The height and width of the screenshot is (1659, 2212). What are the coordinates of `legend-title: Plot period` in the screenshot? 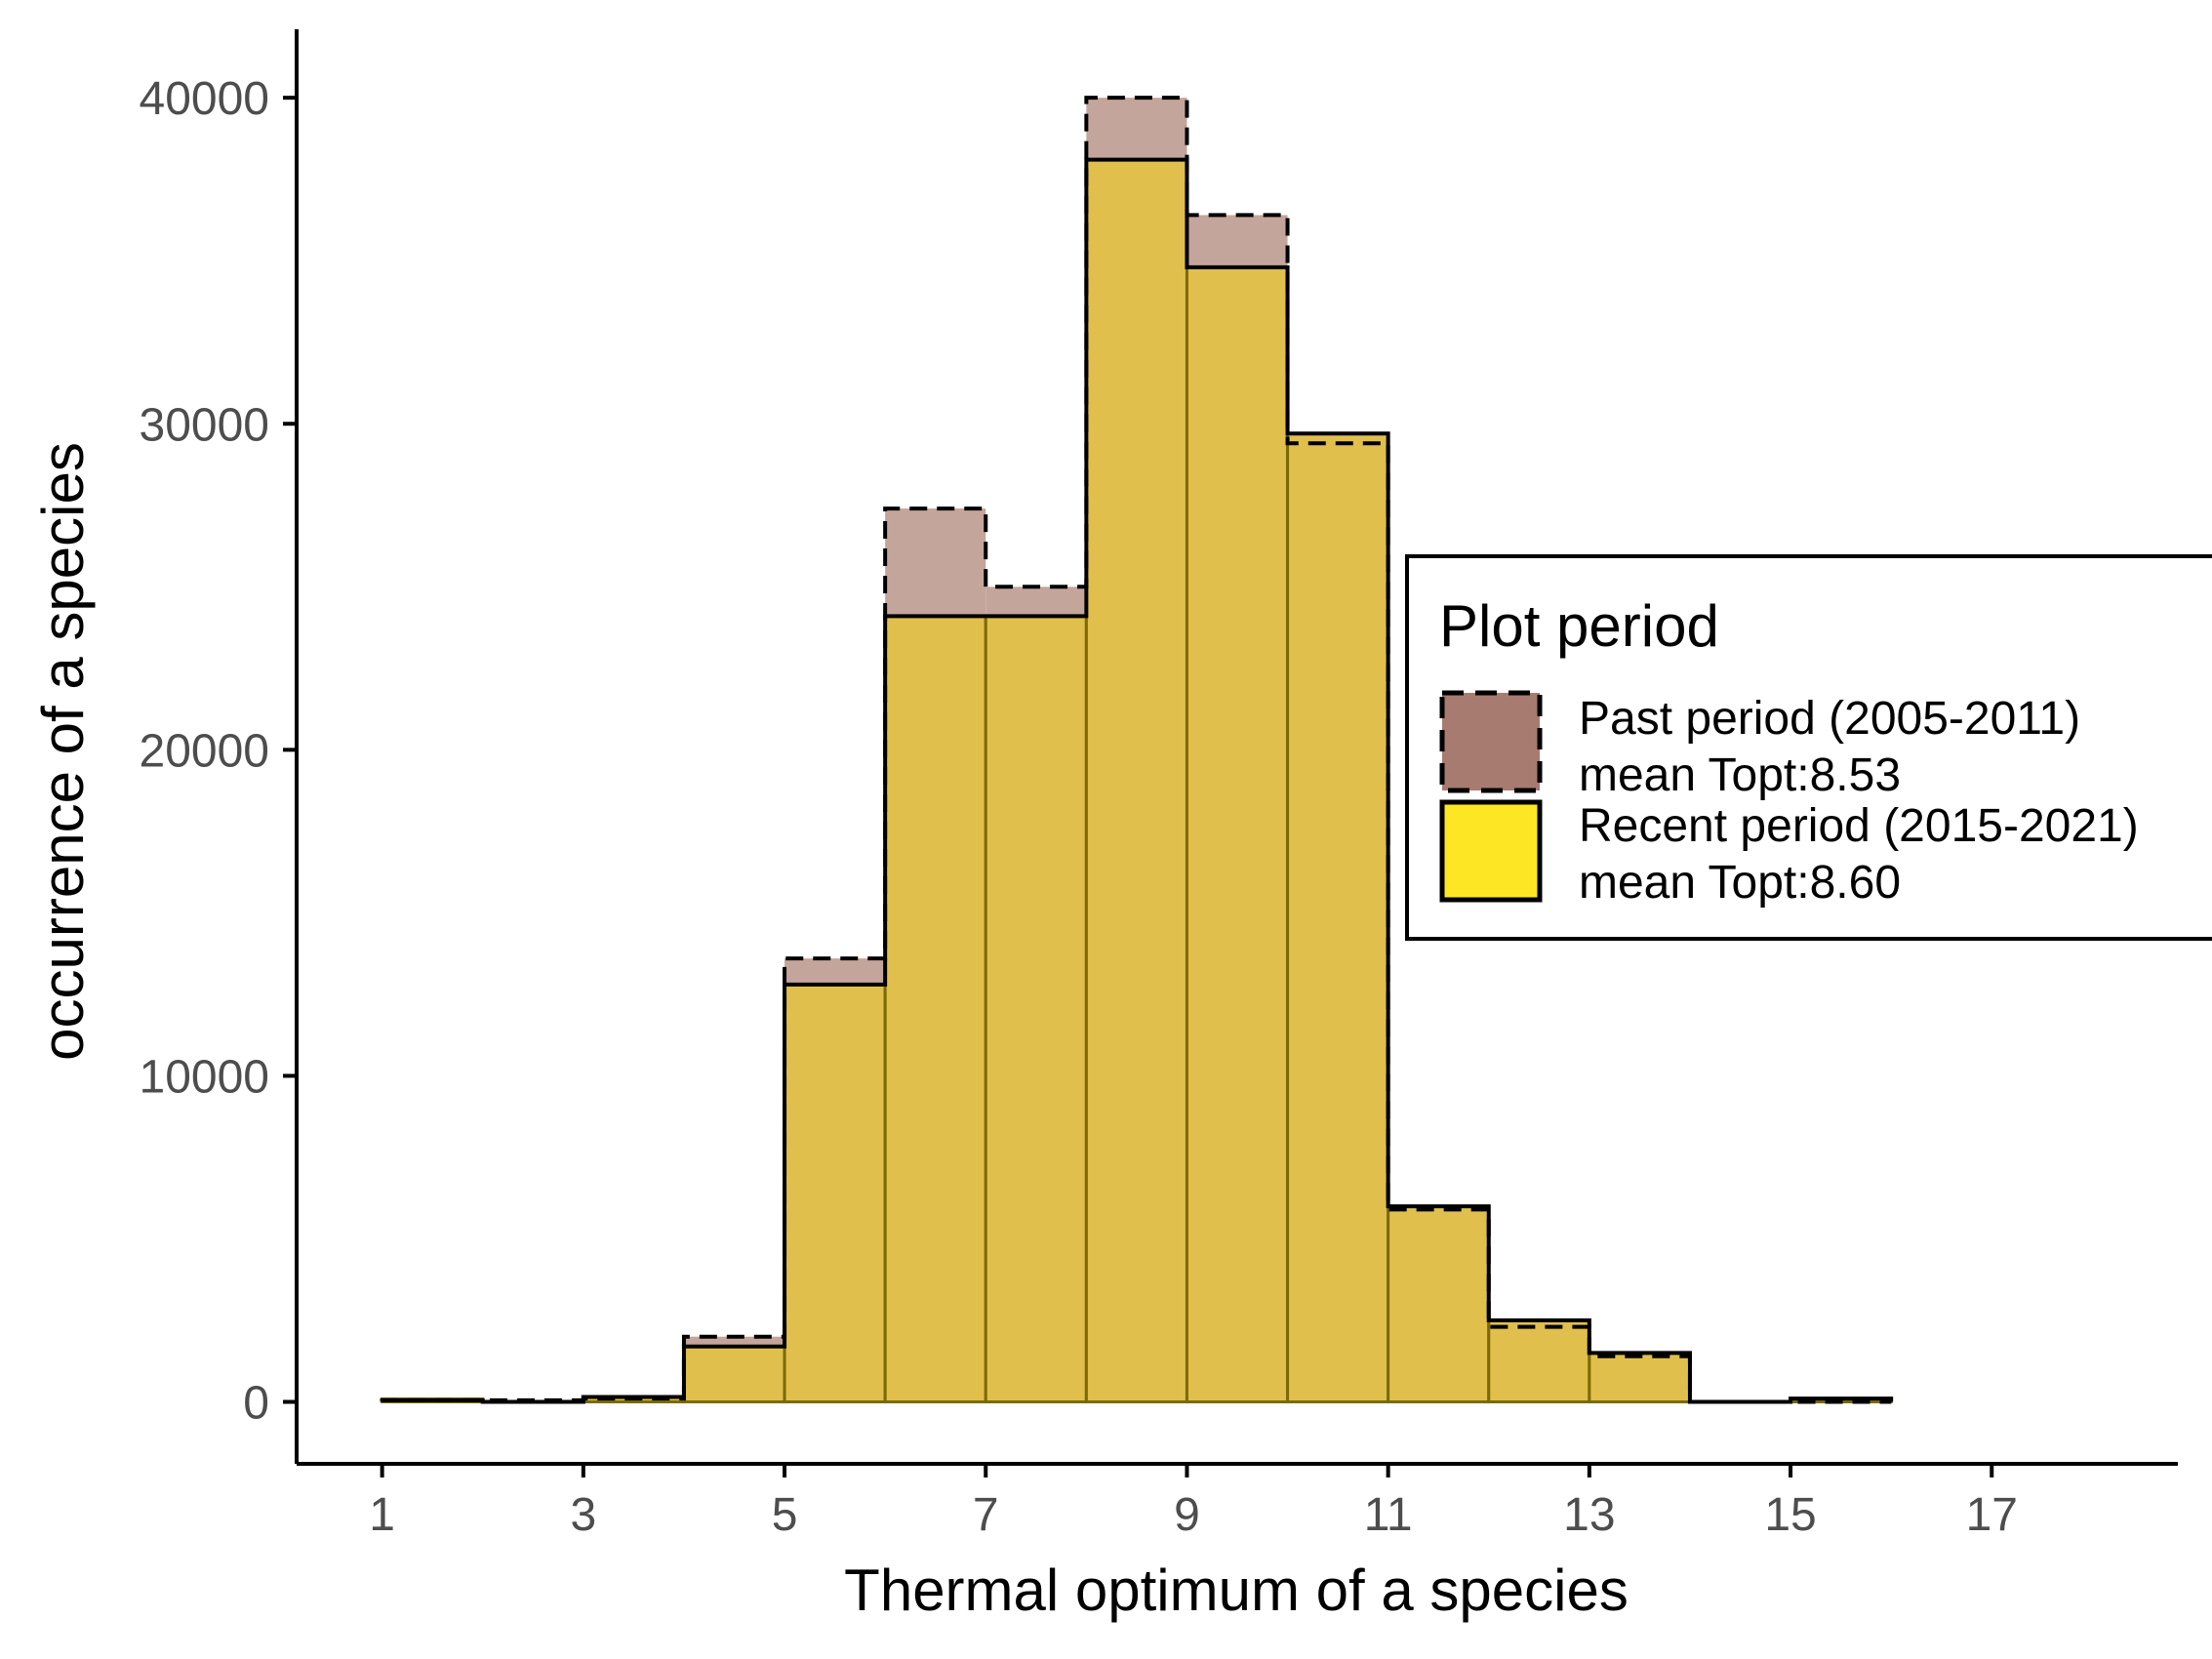 It's located at (1579, 626).